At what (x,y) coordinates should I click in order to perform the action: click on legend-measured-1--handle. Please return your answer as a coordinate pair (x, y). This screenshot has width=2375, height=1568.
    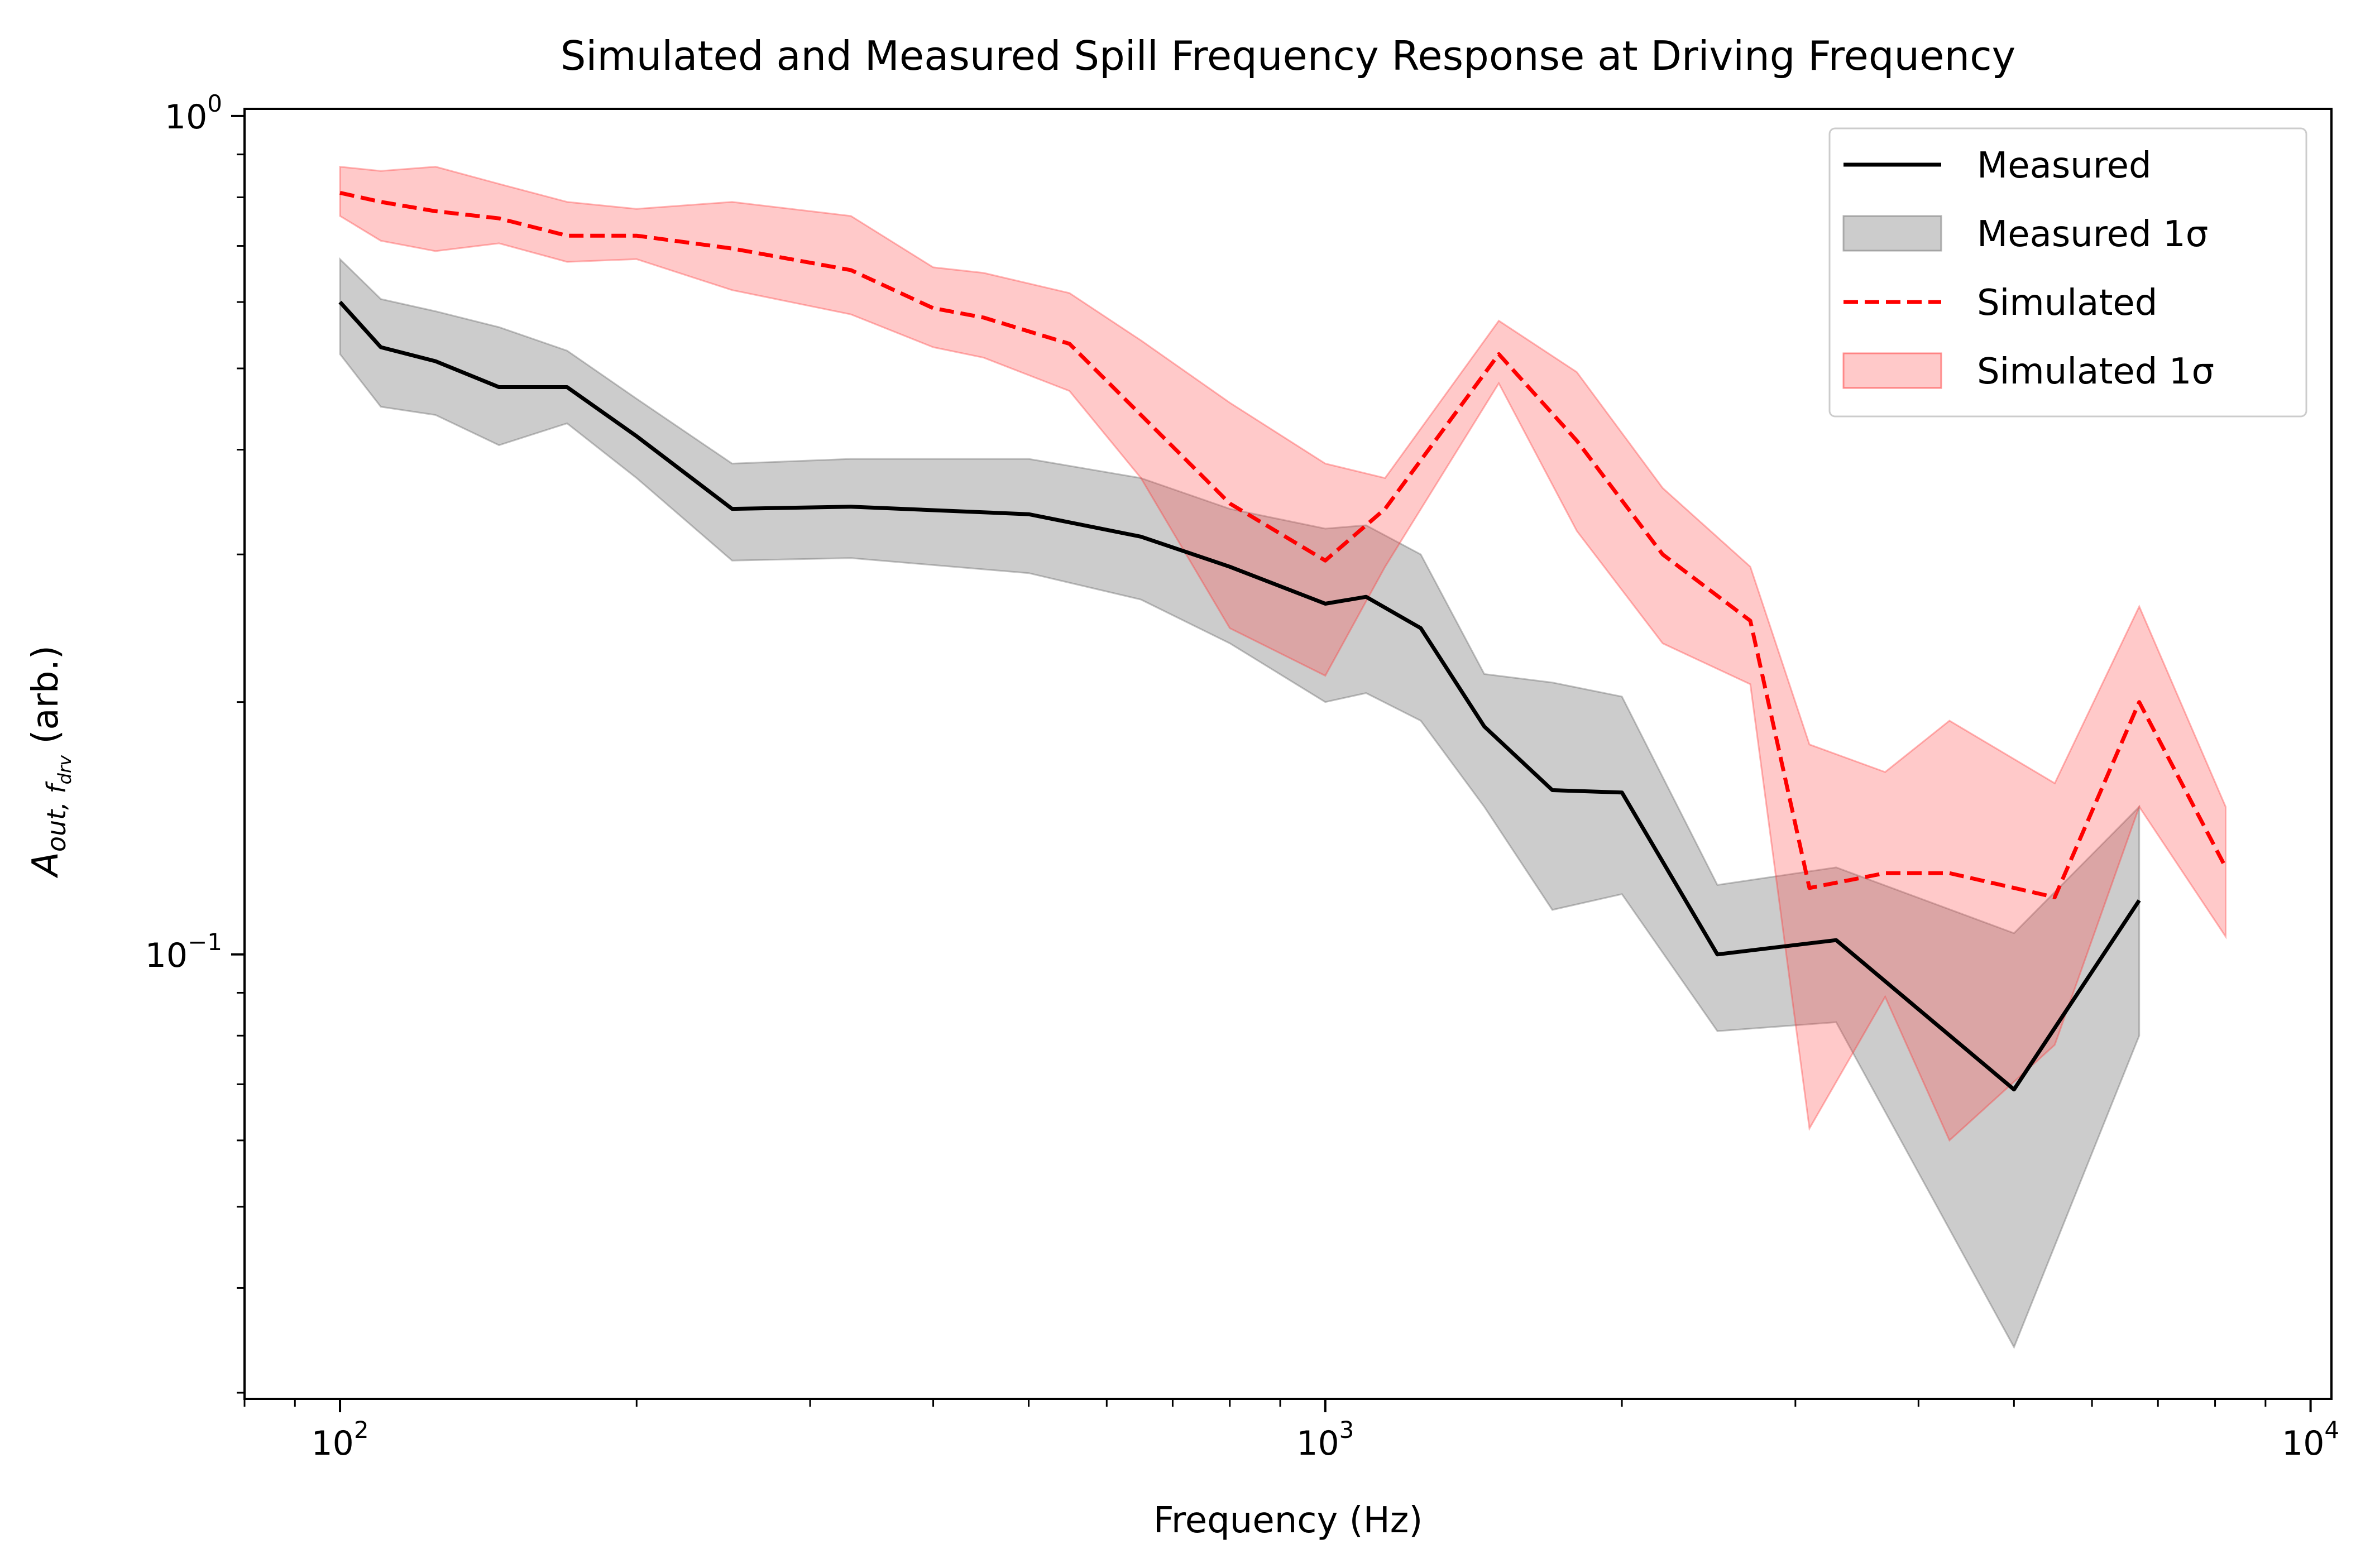
    Looking at the image, I should click on (1892, 233).